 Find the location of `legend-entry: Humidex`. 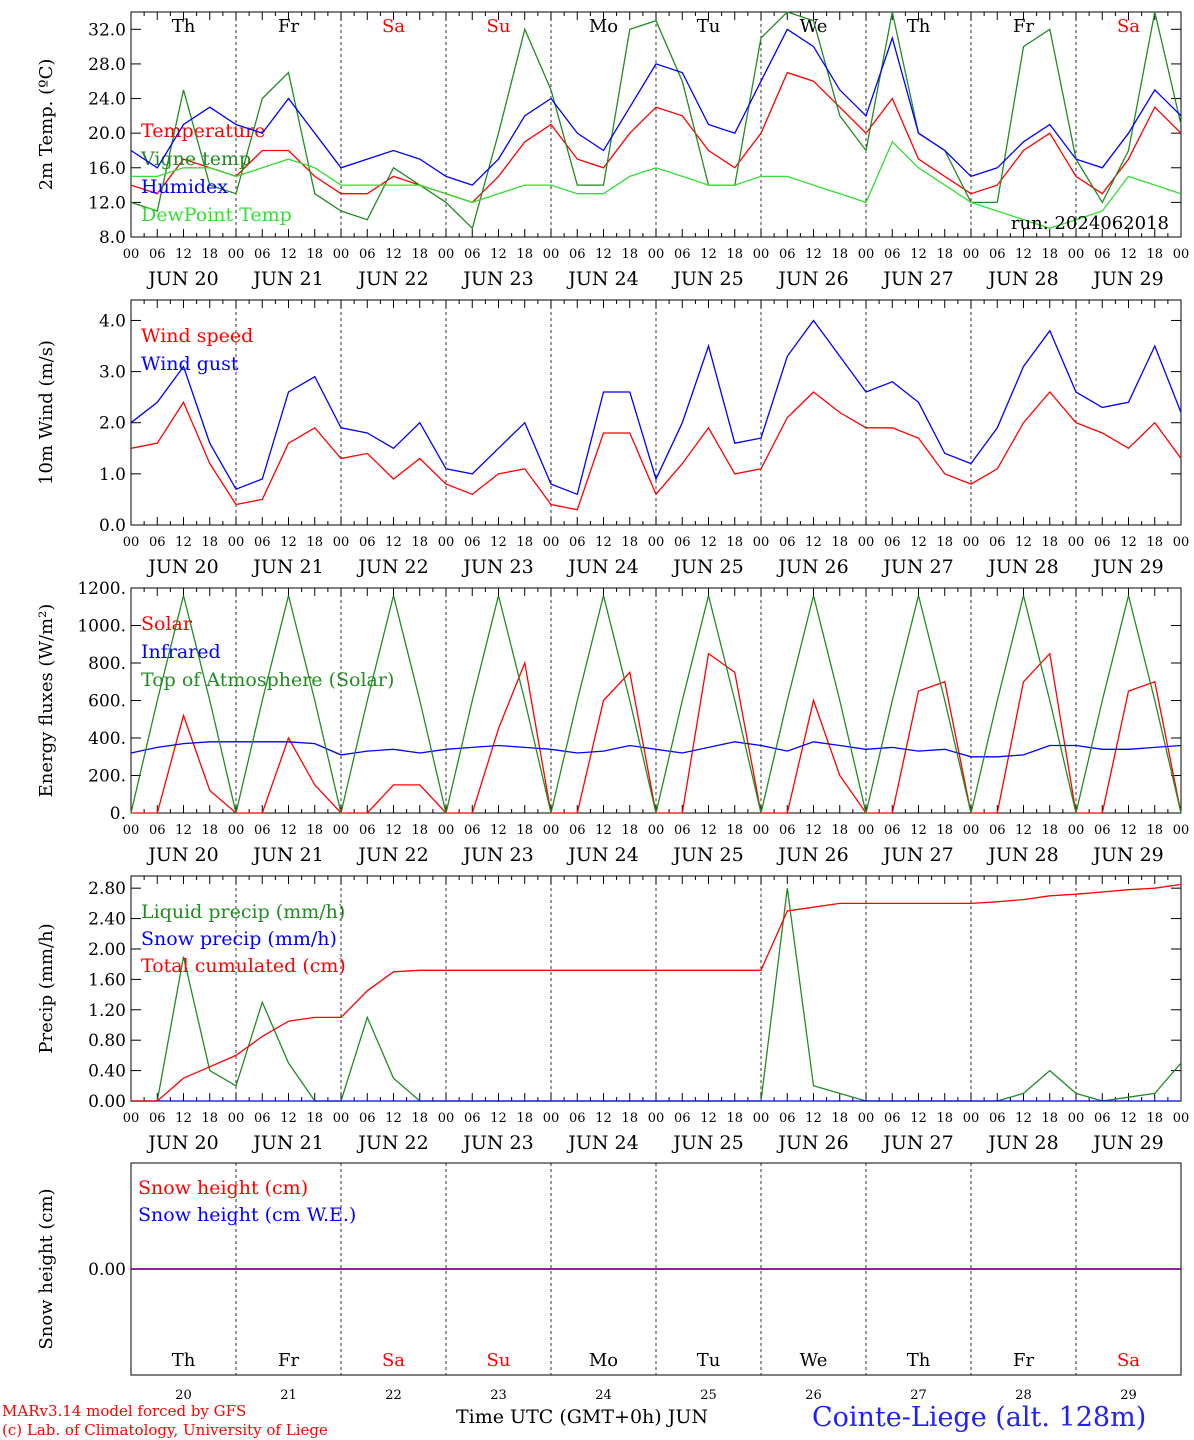

legend-entry: Humidex is located at coordinates (184, 187).